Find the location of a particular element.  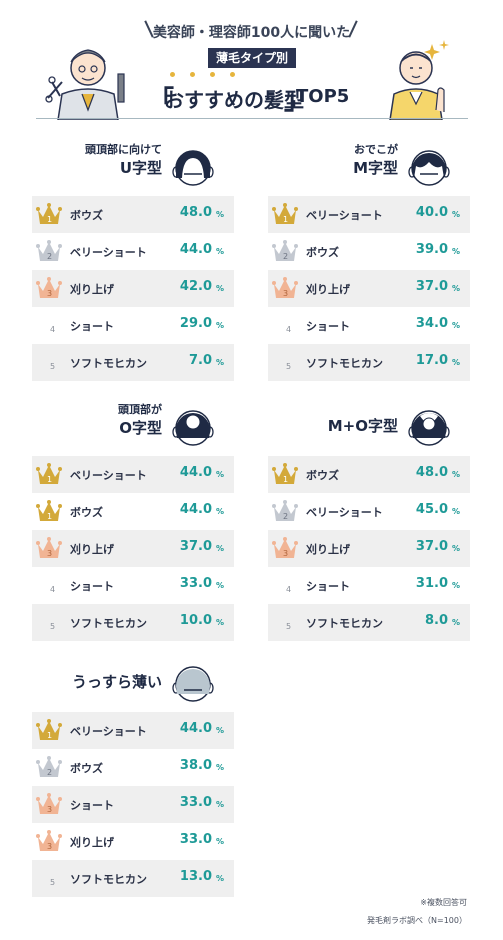

title-bracket-close: 」 is located at coordinates (297, 101).